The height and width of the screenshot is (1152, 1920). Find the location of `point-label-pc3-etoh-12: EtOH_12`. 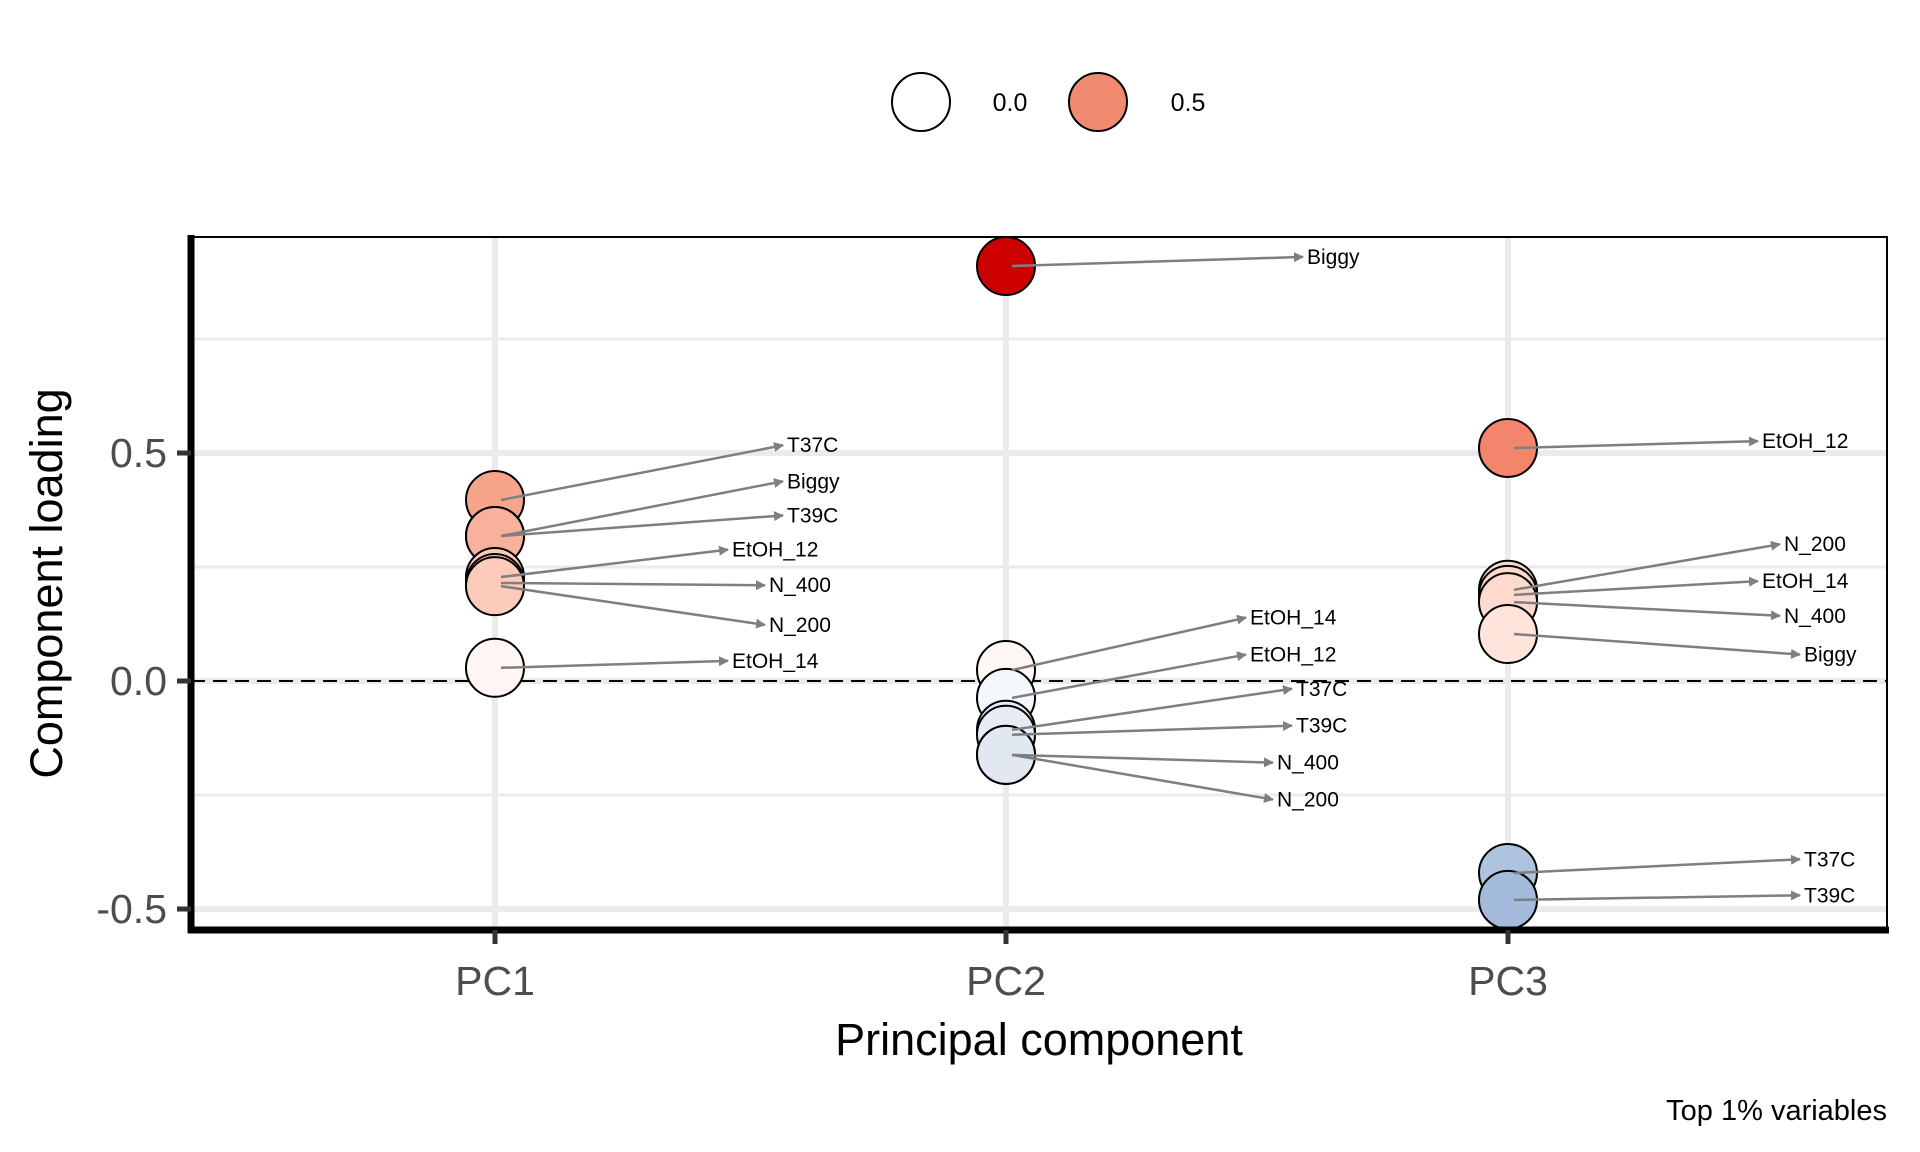

point-label-pc3-etoh-12: EtOH_12 is located at coordinates (1805, 441).